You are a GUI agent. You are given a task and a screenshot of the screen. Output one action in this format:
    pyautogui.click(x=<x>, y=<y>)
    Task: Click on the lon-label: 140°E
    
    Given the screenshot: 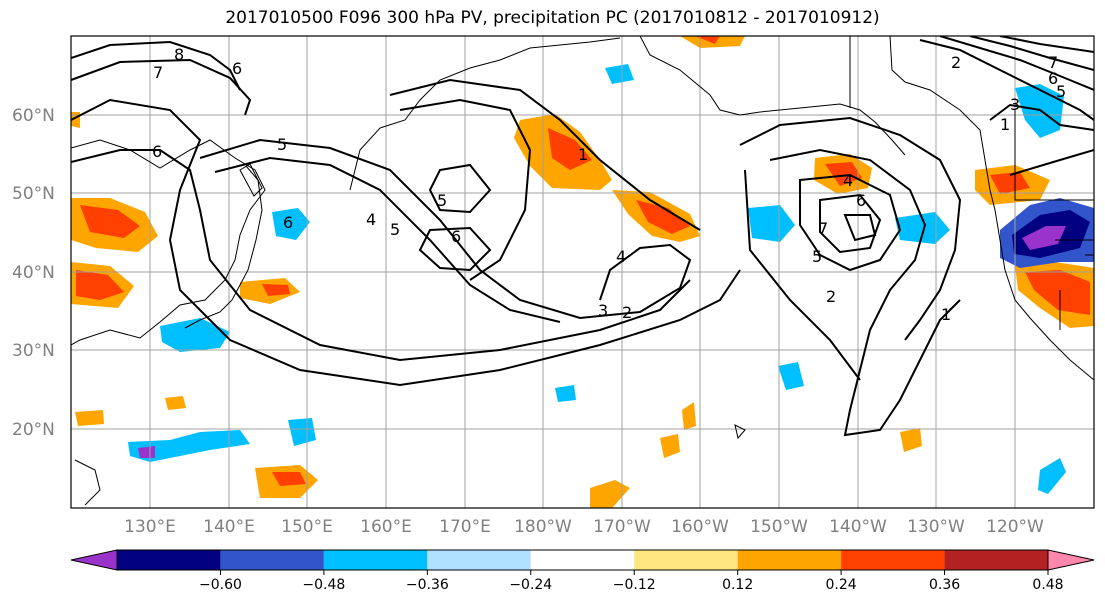 What is the action you would take?
    pyautogui.click(x=229, y=527)
    